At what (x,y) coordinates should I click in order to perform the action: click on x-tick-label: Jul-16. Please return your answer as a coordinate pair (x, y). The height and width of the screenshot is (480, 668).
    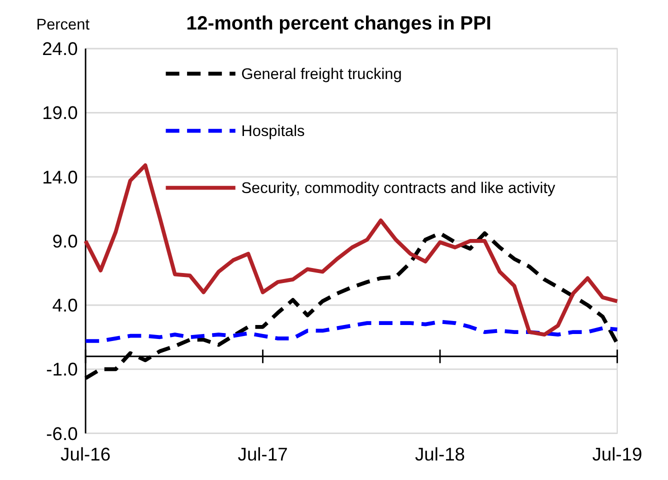
    Looking at the image, I should click on (85, 453).